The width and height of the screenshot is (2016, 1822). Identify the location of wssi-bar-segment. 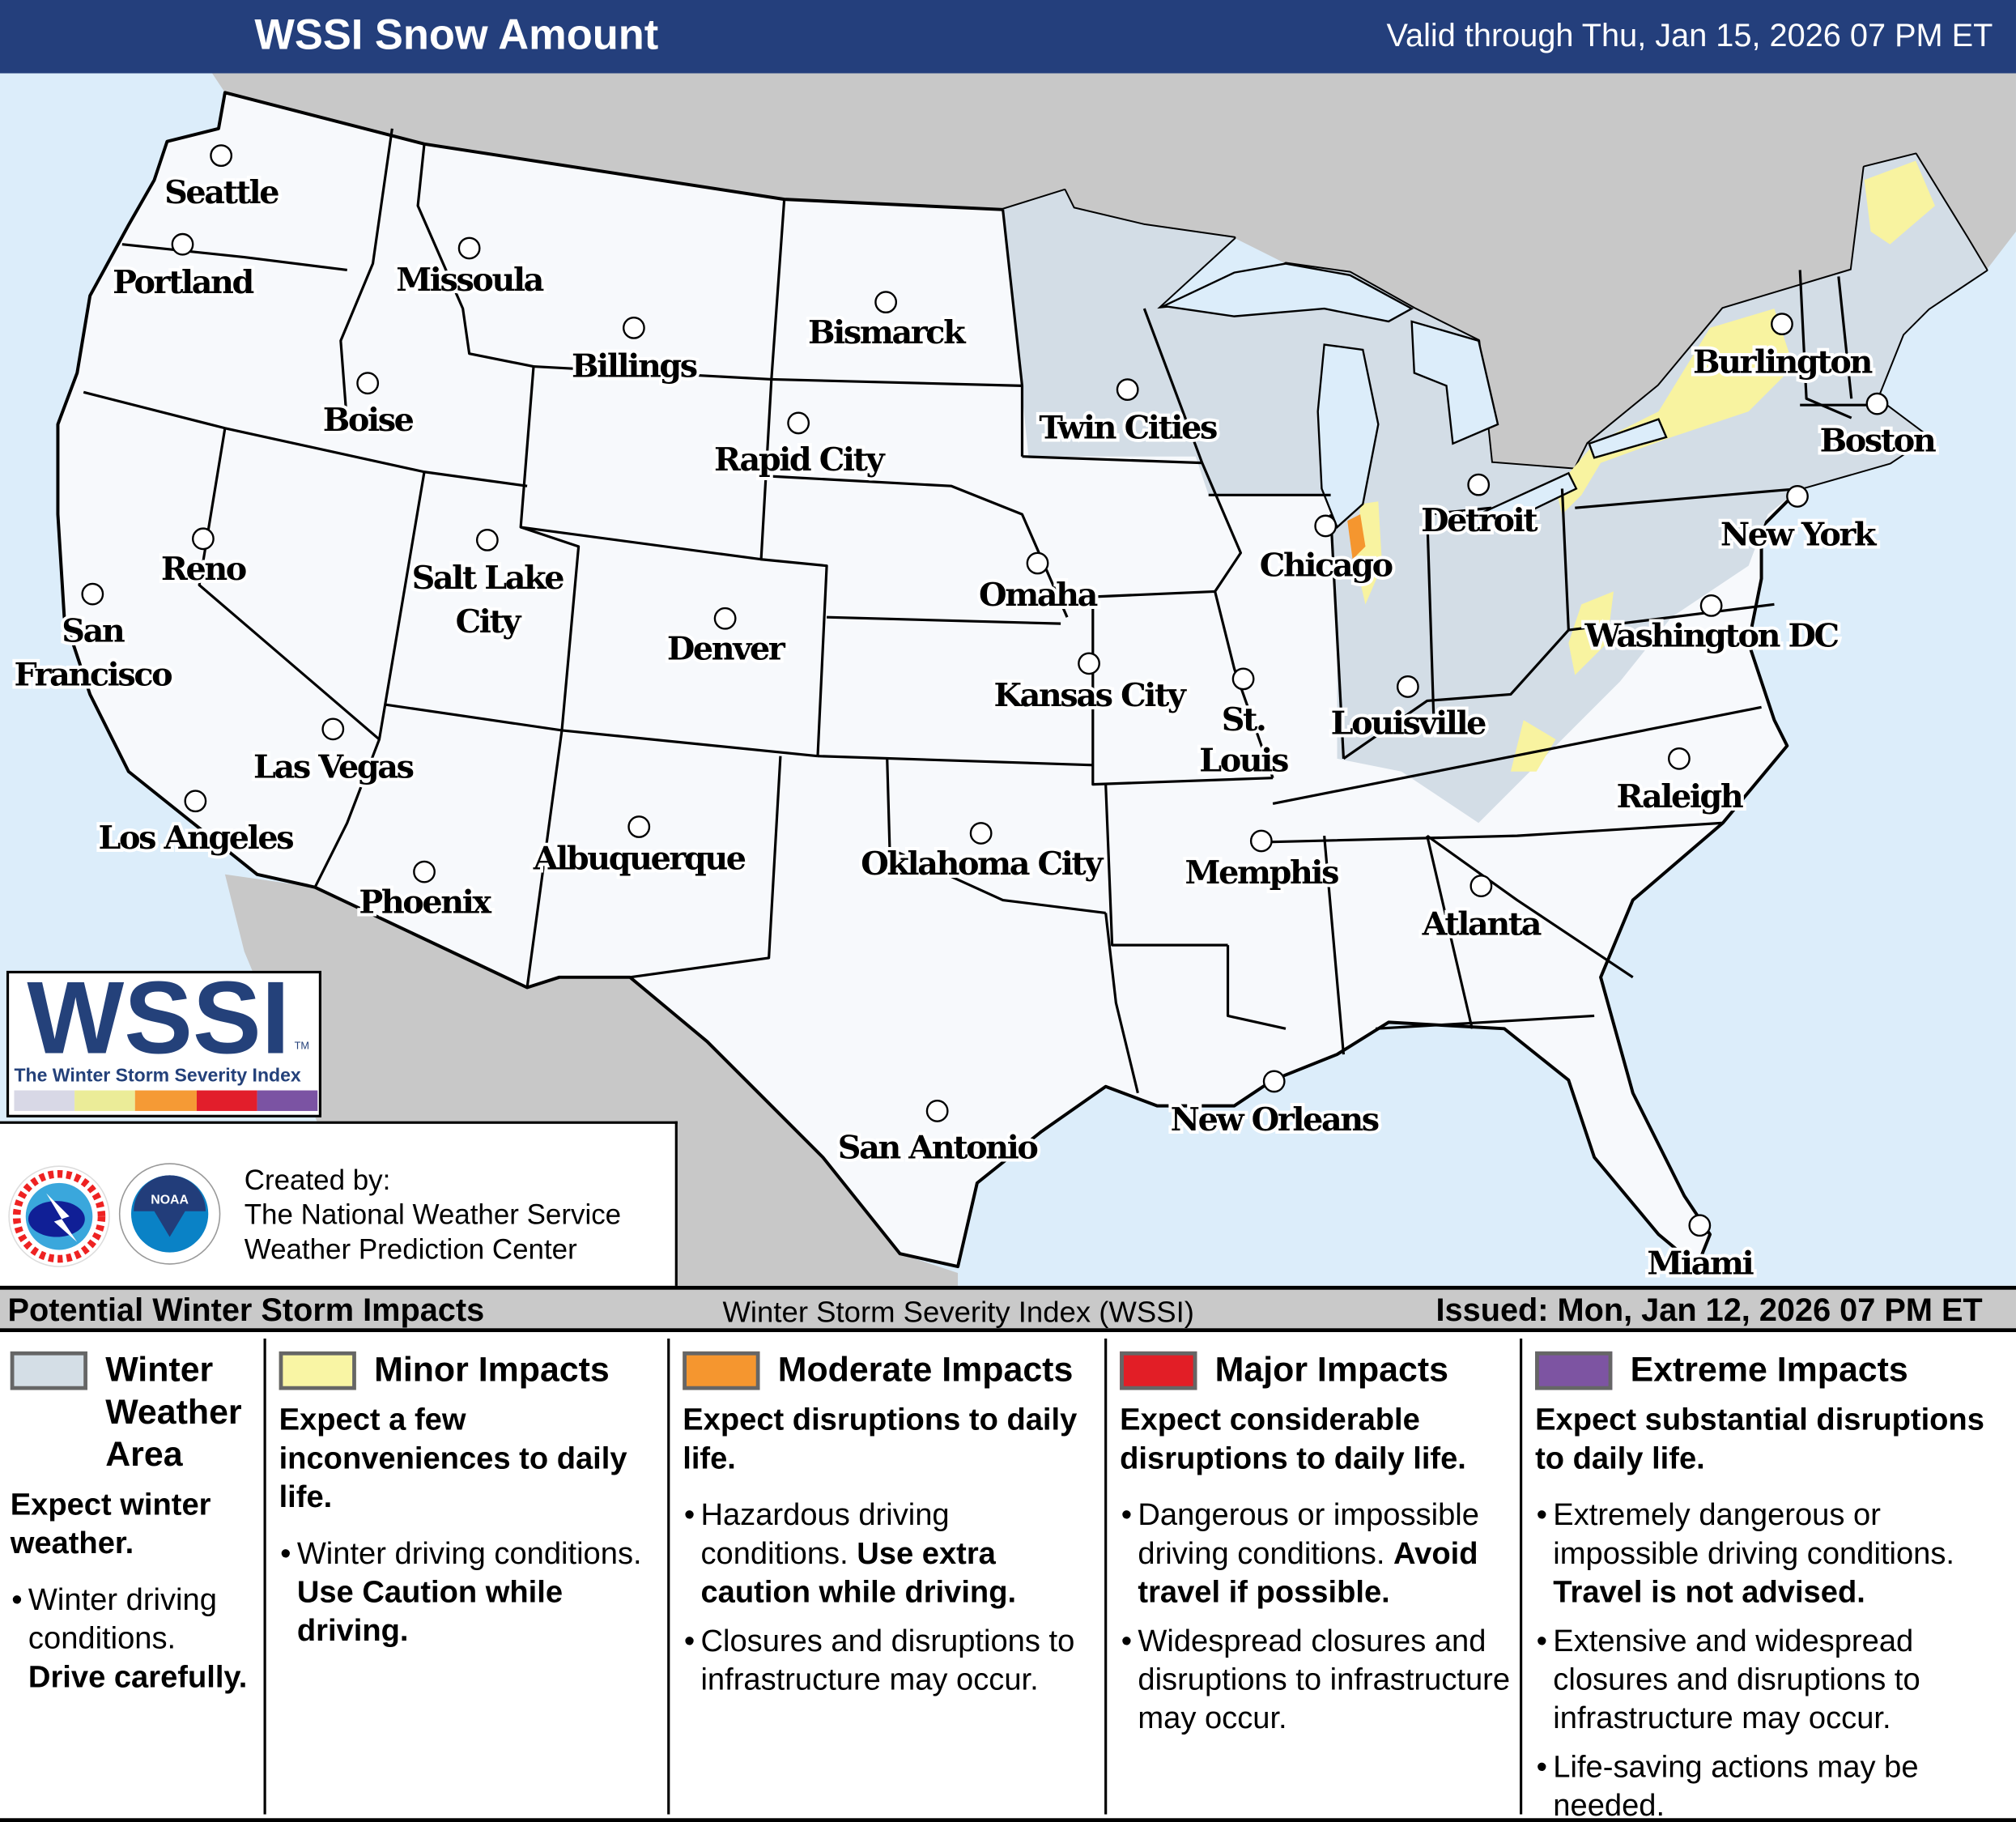
(226, 1100).